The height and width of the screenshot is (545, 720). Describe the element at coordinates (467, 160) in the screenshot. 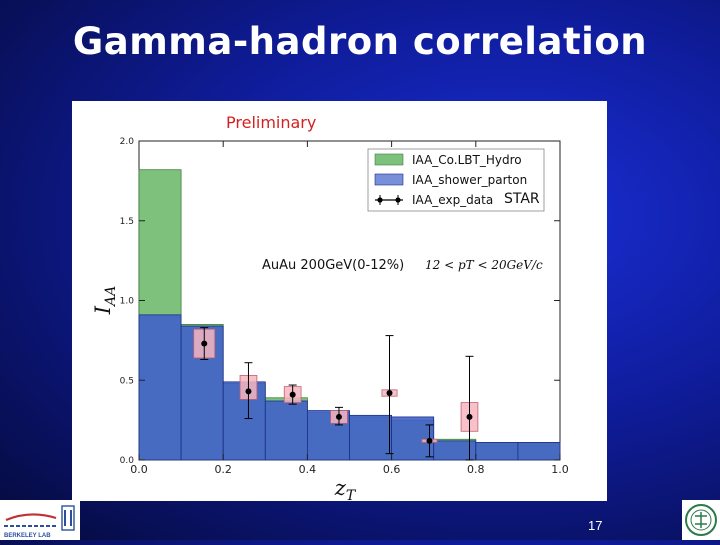

I see `legend-label: IAA_Co.LBT_Hydro` at that location.